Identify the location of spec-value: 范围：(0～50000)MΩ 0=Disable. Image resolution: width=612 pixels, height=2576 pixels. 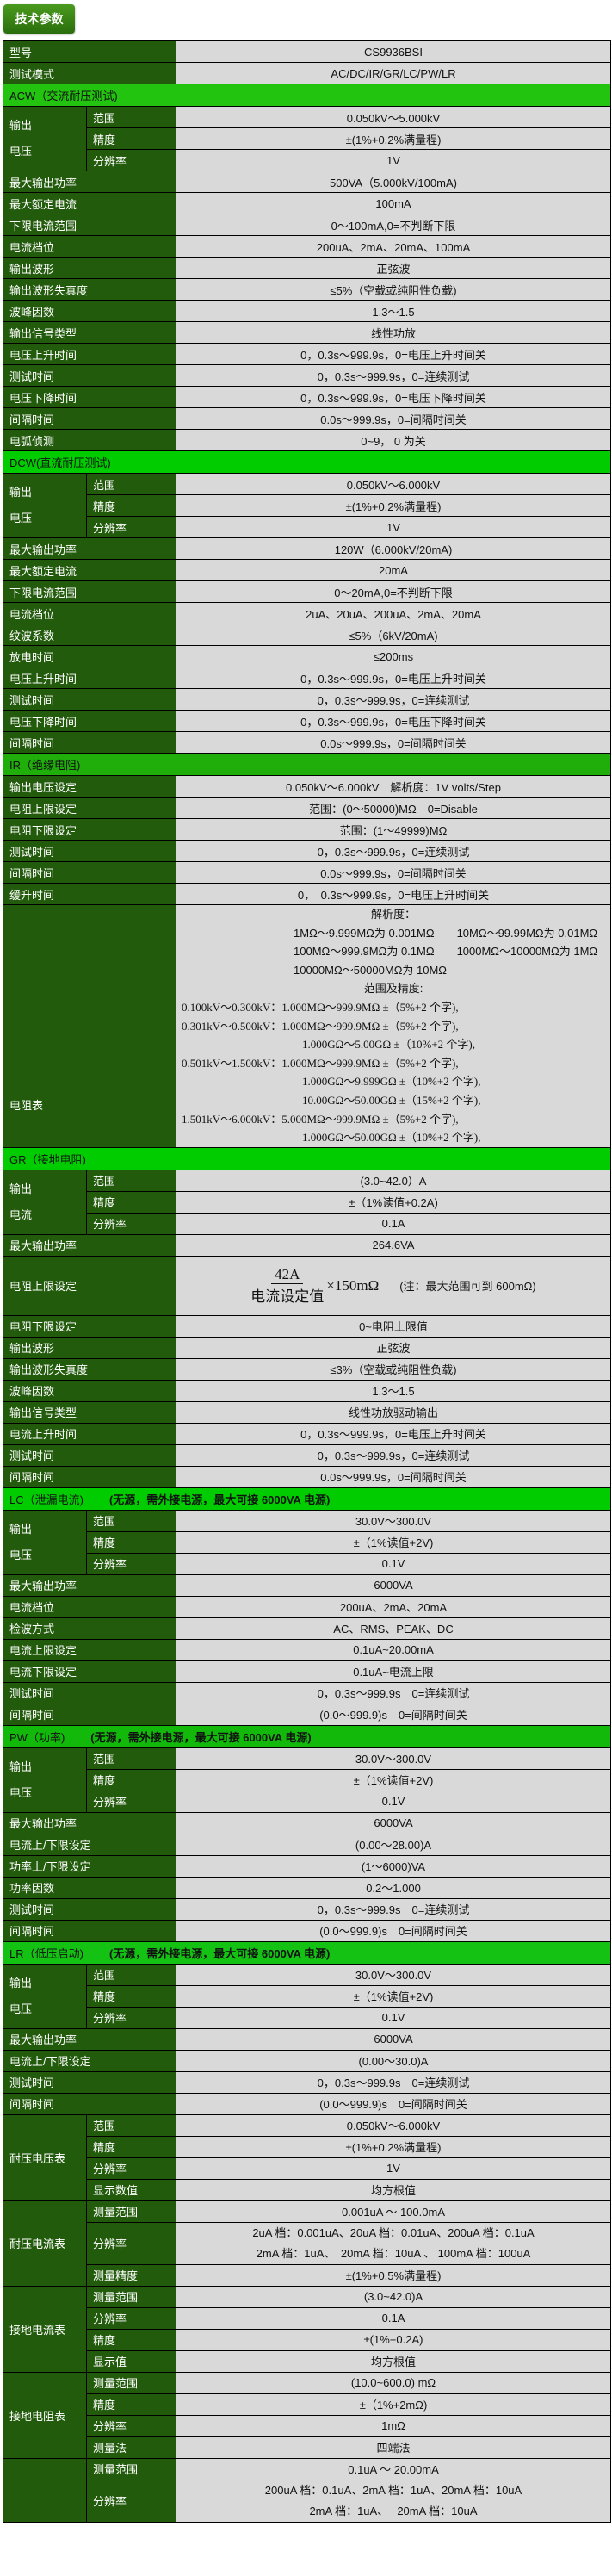
(394, 808).